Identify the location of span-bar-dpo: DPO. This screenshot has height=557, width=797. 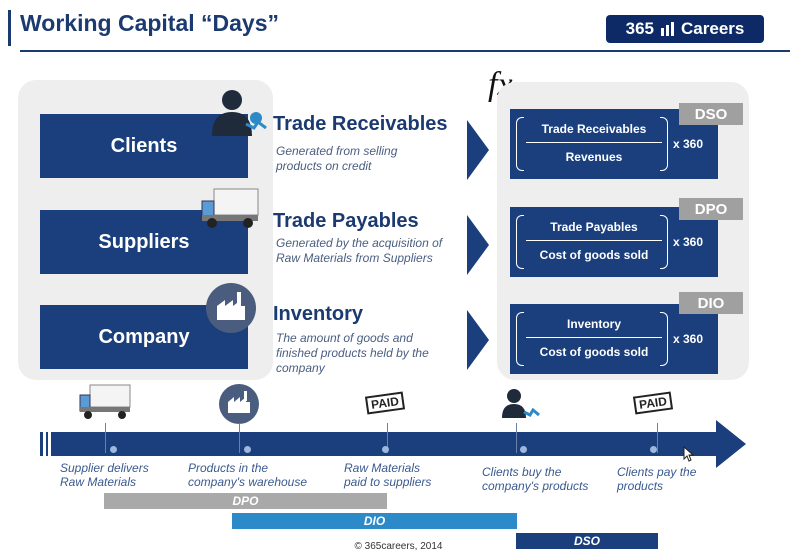
(245, 501).